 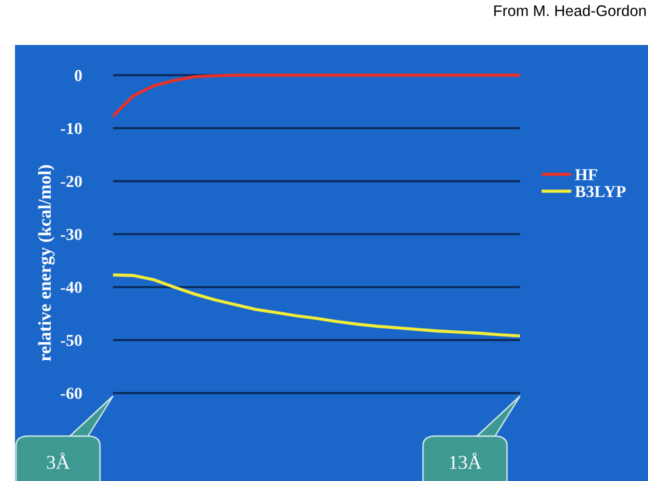 I want to click on y-axis-title: relative energy (kcal/mol), so click(x=46, y=263).